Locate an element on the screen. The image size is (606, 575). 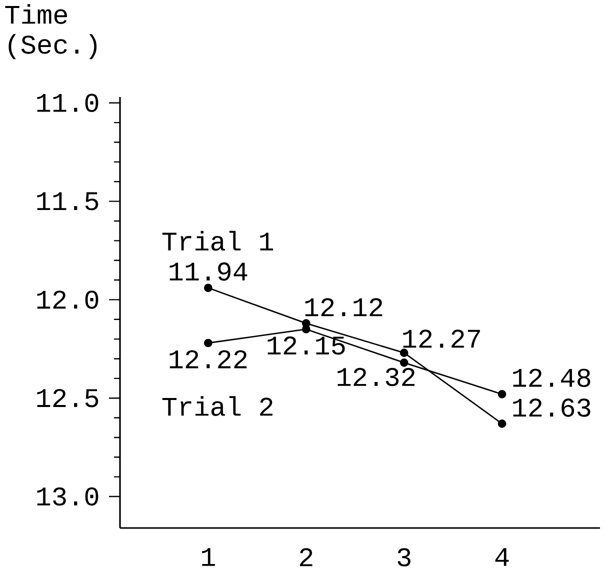
x-tick-label: 1 is located at coordinates (208, 557).